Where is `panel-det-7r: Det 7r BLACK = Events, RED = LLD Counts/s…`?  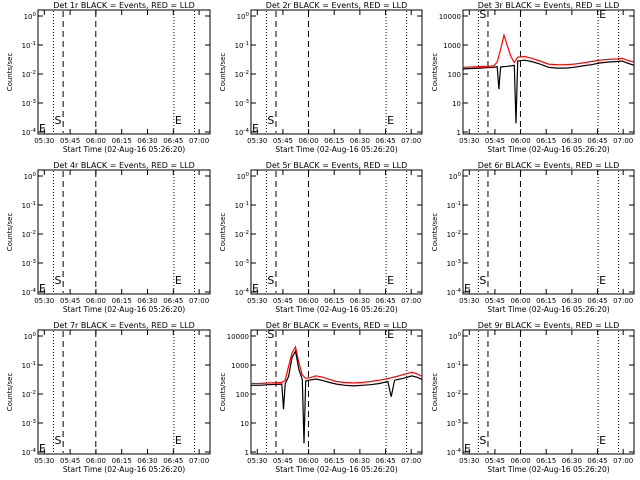
panel-det-7r: Det 7r BLACK = Events, RED = LLD Counts/s… is located at coordinates (108, 397).